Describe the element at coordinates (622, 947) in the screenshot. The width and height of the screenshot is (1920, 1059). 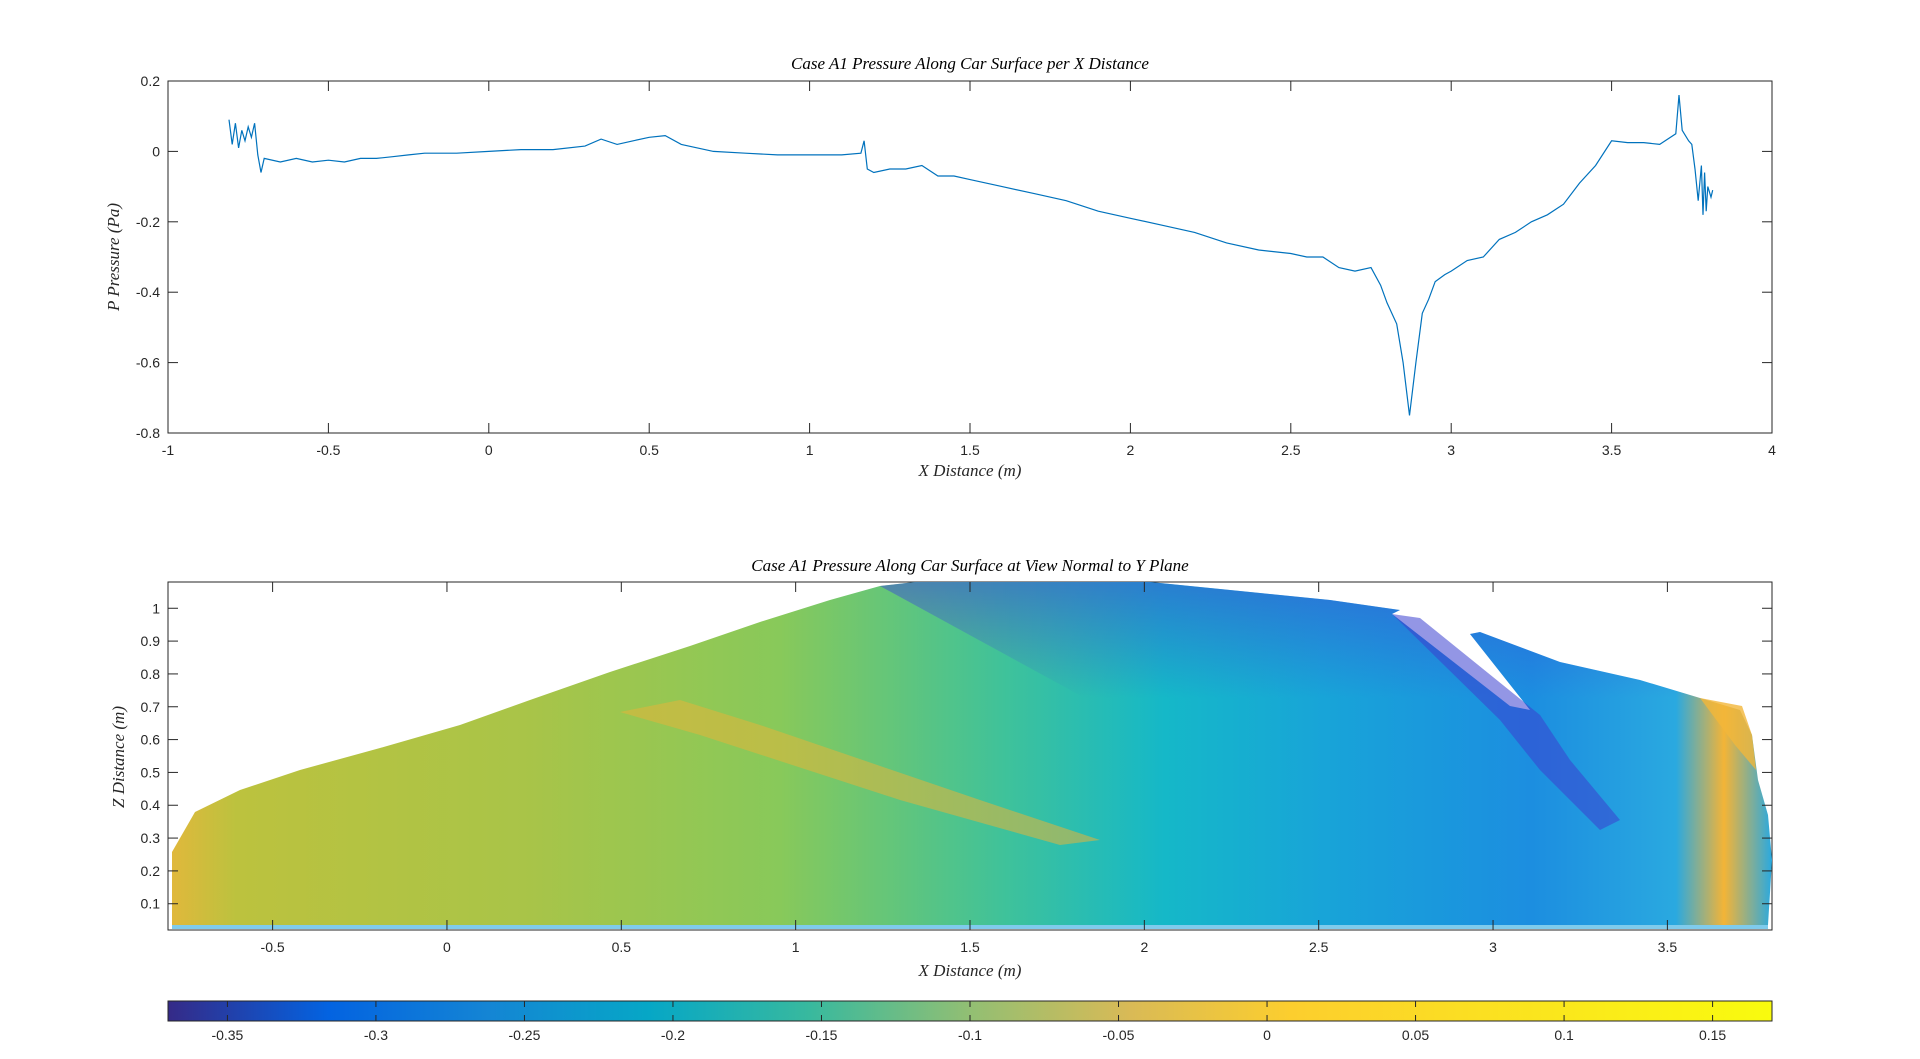
I see `bottom-x-tick-label: 0.5` at that location.